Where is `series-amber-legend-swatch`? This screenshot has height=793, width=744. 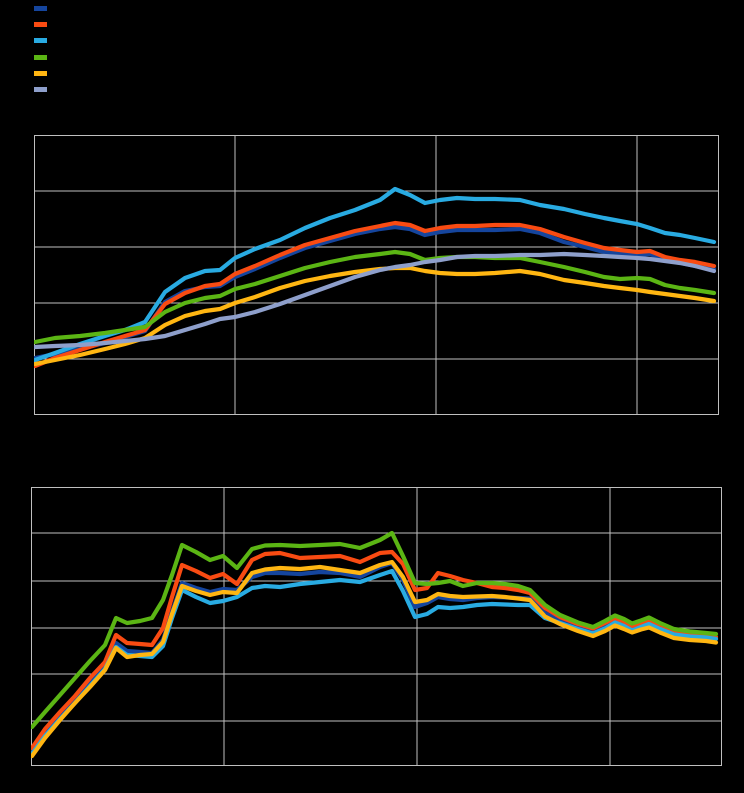
series-amber-legend-swatch is located at coordinates (40, 73).